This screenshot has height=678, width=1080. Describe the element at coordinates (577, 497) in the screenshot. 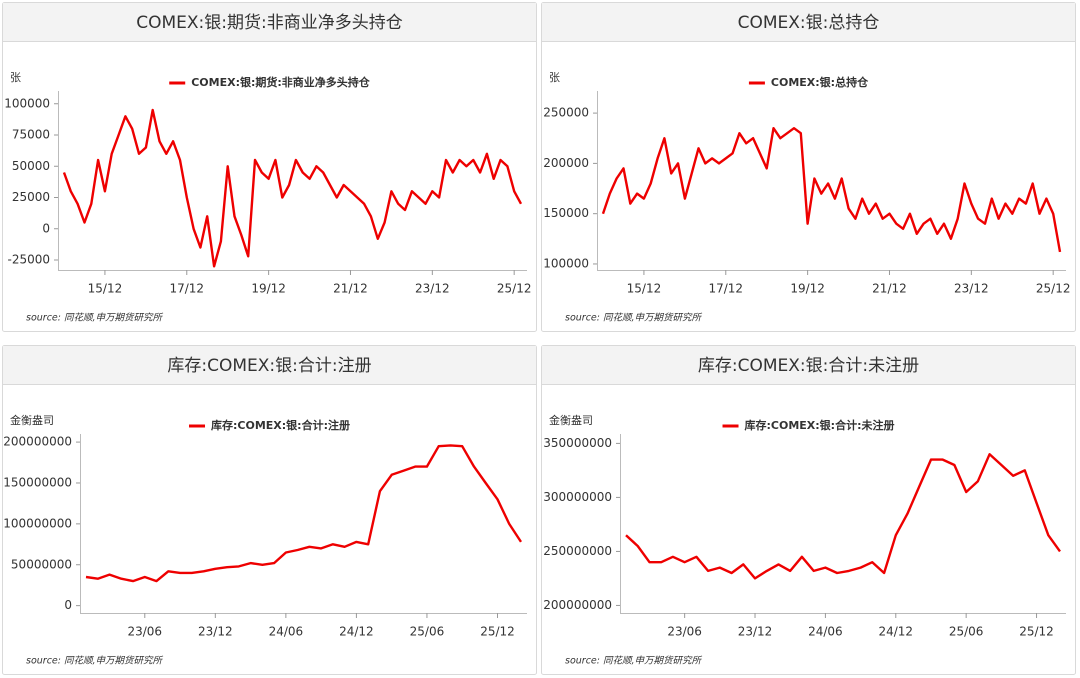

I see `y-tick-label: 300000000` at that location.